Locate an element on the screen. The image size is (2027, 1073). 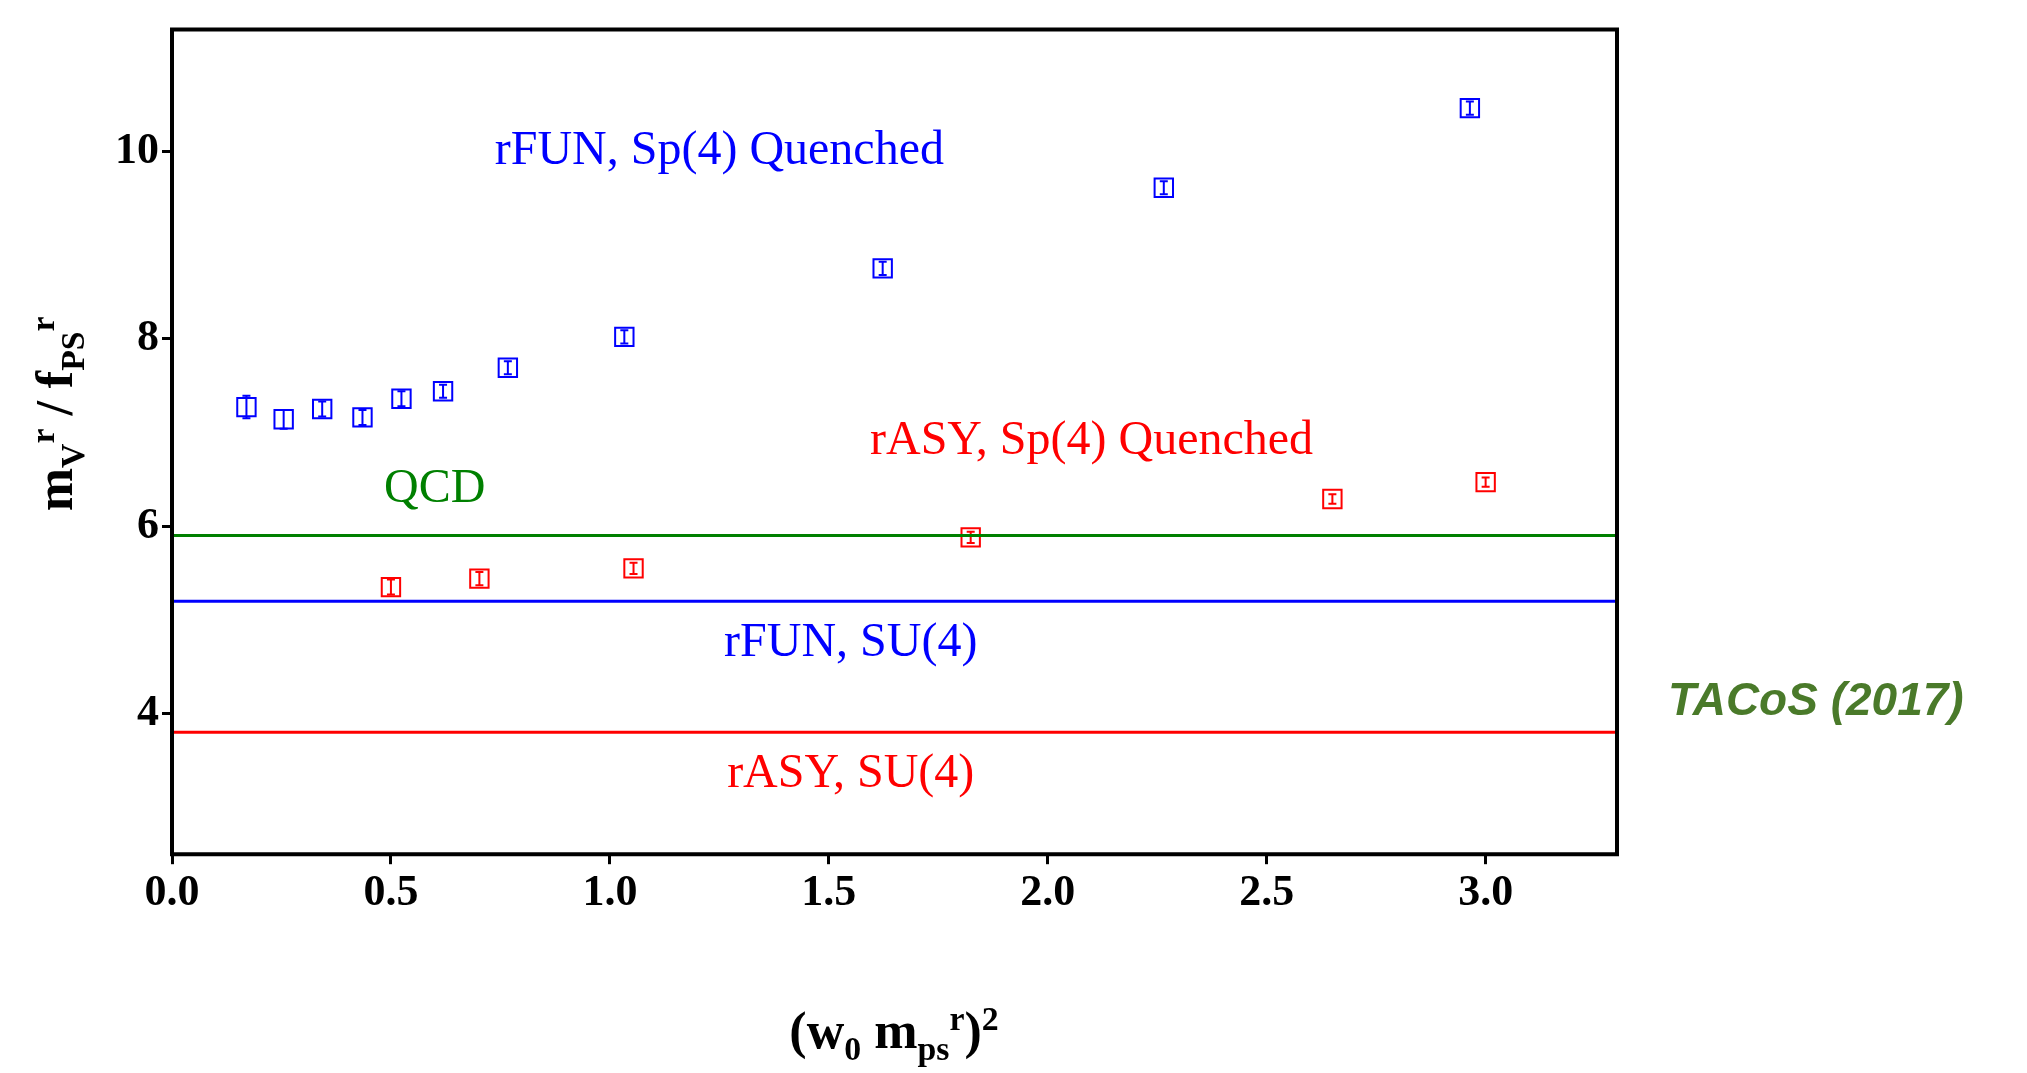
x-tick-label: 0.0 is located at coordinates (172, 890).